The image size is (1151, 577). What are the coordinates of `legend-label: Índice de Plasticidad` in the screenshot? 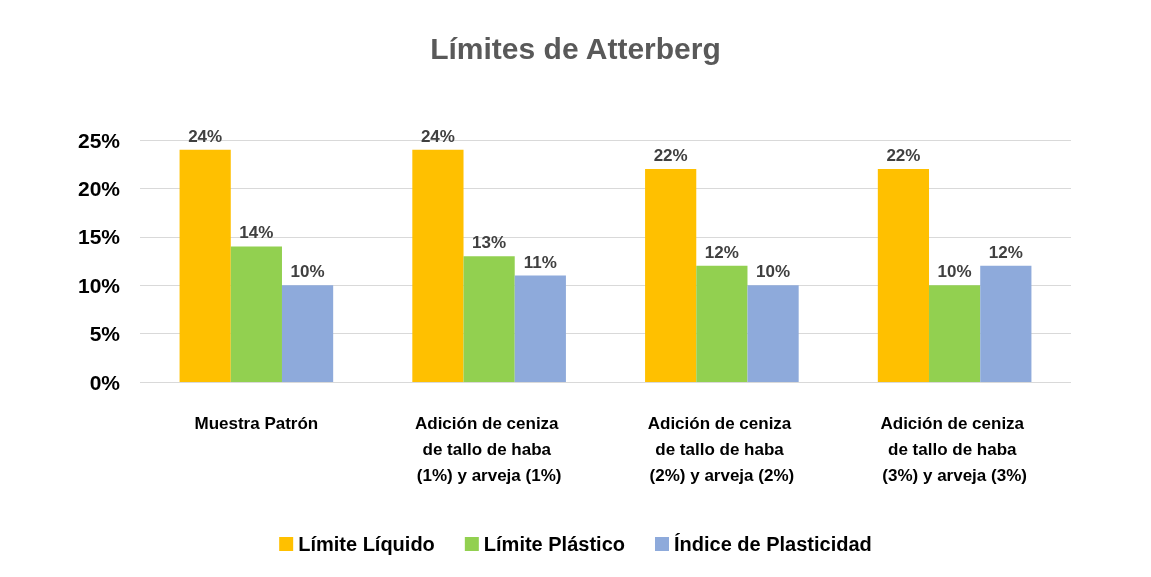 It's located at (772, 544).